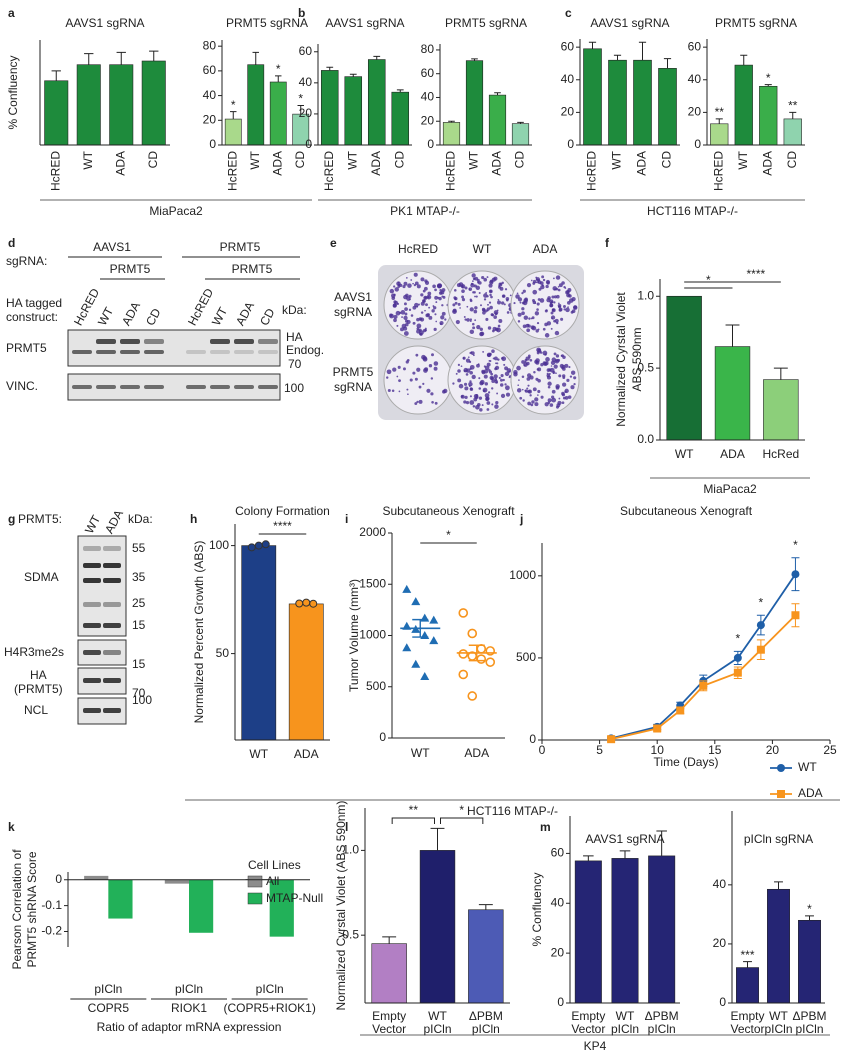  What do you see at coordinates (13, 92) in the screenshot?
I see `y-axis-label: % Confluency` at bounding box center [13, 92].